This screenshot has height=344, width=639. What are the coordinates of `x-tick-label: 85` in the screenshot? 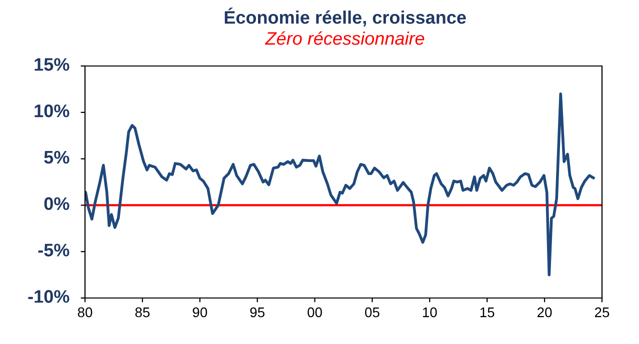 It's located at (142, 312).